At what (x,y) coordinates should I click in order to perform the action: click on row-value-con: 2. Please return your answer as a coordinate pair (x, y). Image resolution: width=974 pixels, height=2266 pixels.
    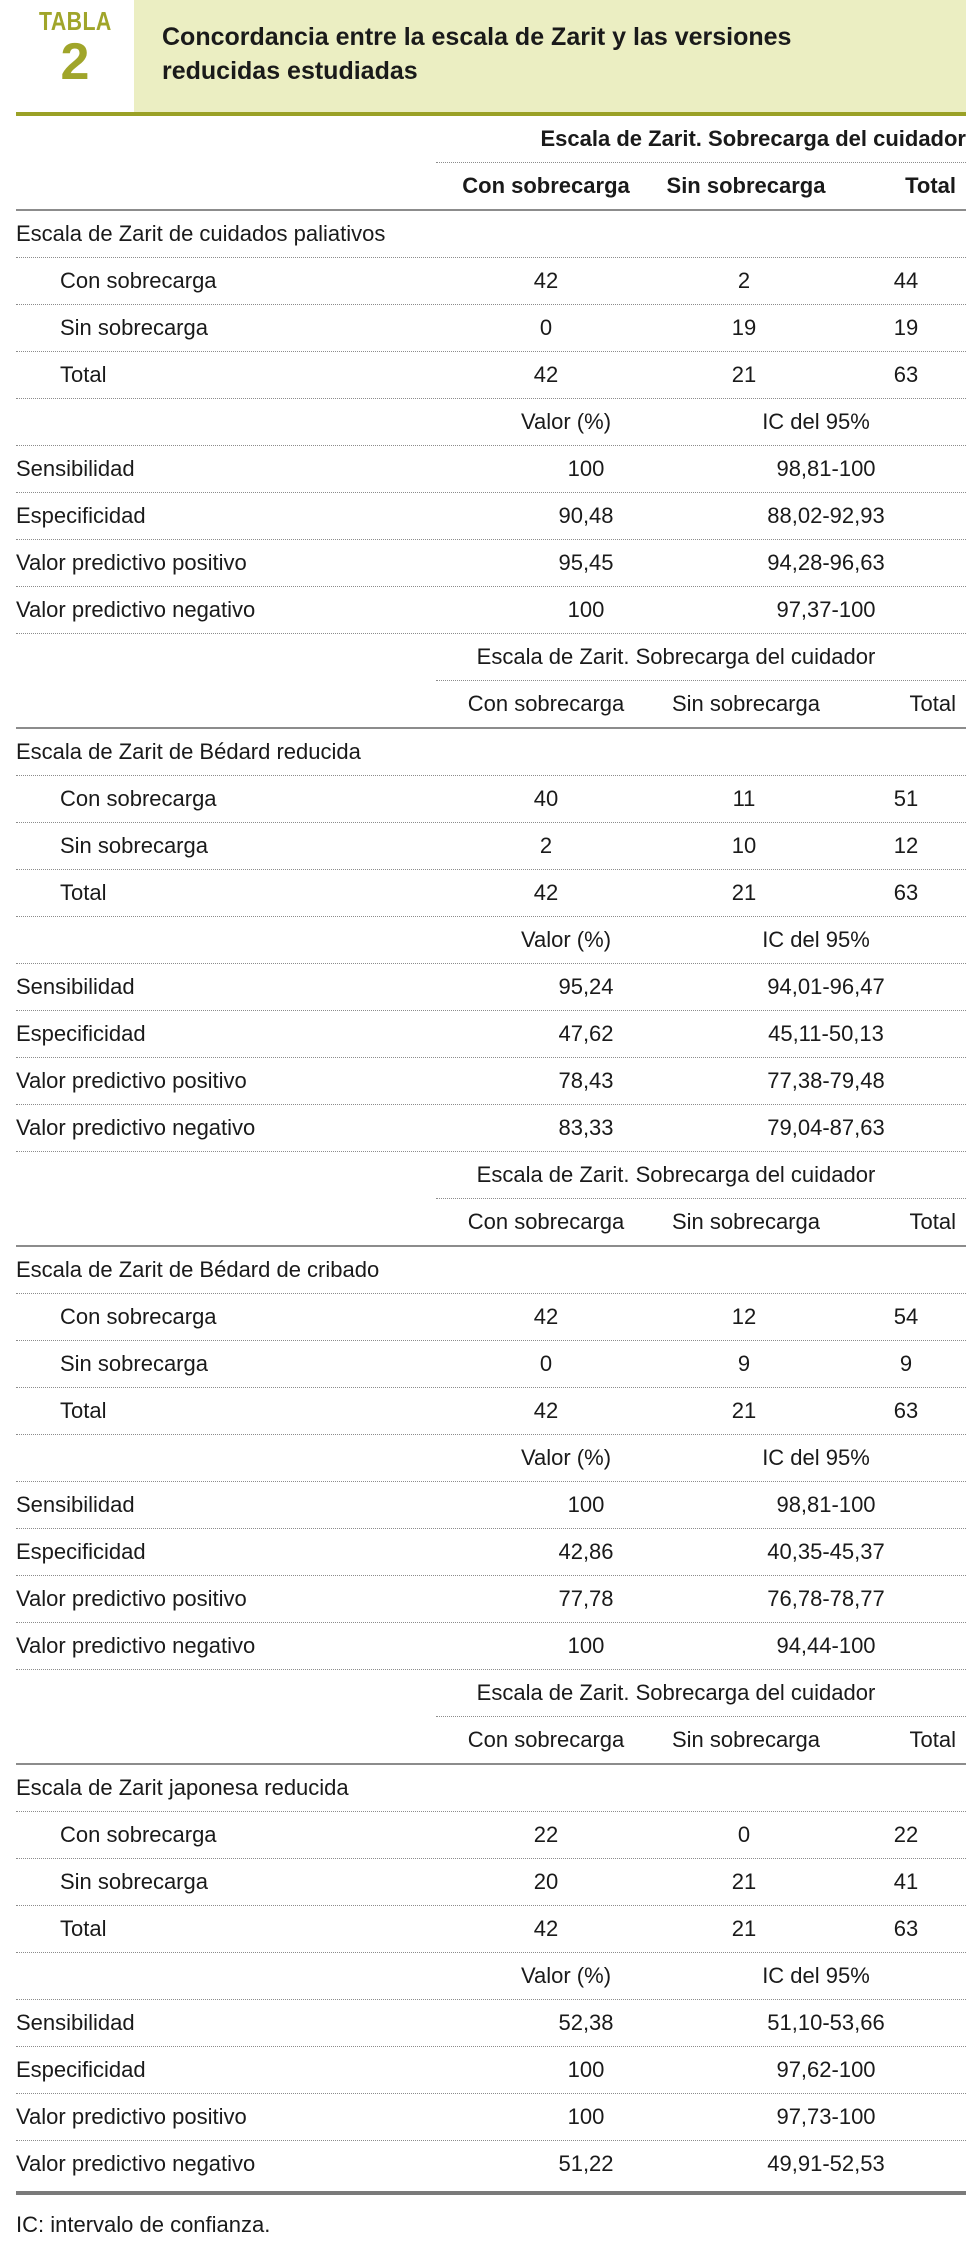
    Looking at the image, I should click on (546, 845).